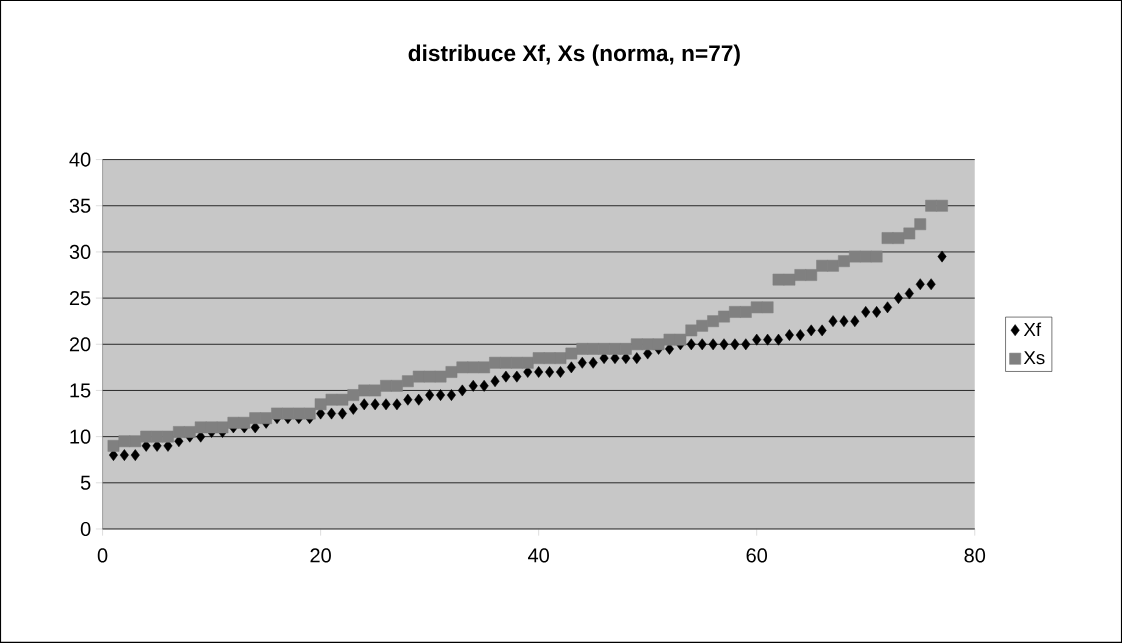 The width and height of the screenshot is (1122, 643). I want to click on legend-label: Xs, so click(1034, 358).